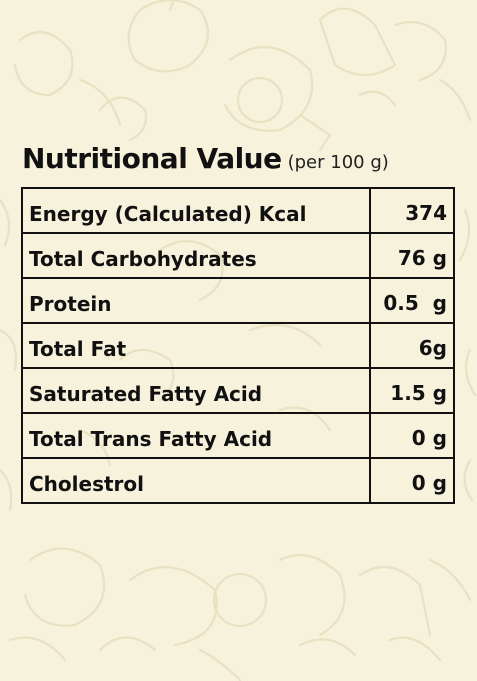 The width and height of the screenshot is (477, 681). Describe the element at coordinates (196, 345) in the screenshot. I see `row-label: Total Fat` at that location.